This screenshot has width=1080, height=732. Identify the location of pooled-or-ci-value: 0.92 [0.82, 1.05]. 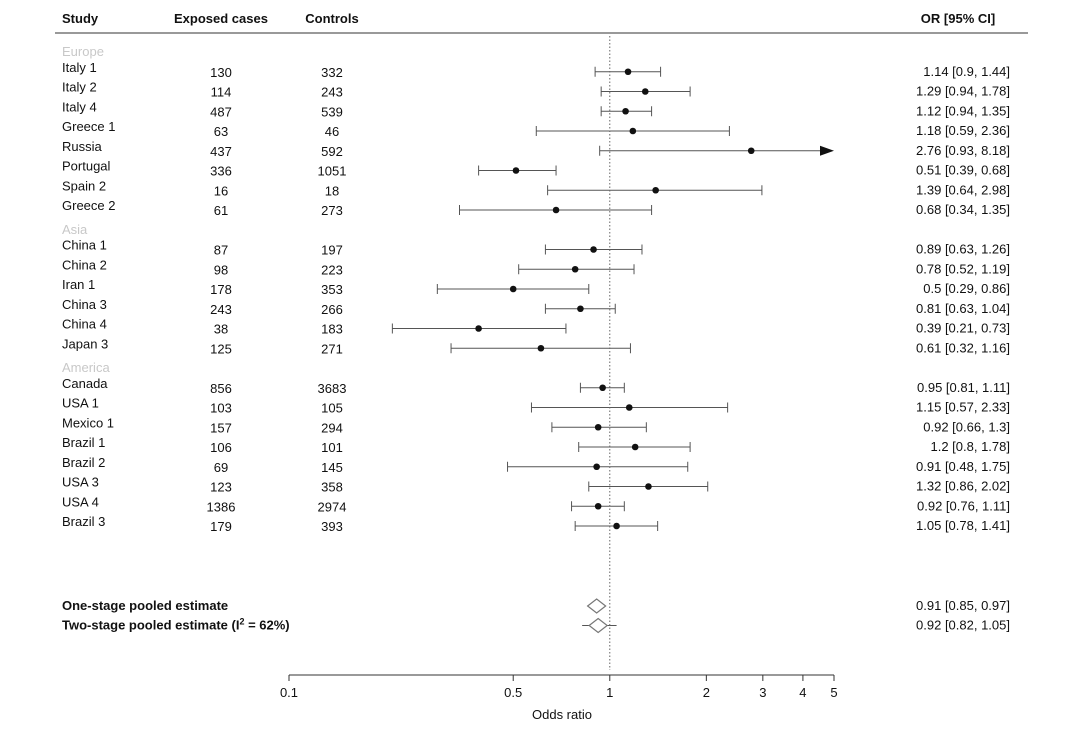
(963, 625).